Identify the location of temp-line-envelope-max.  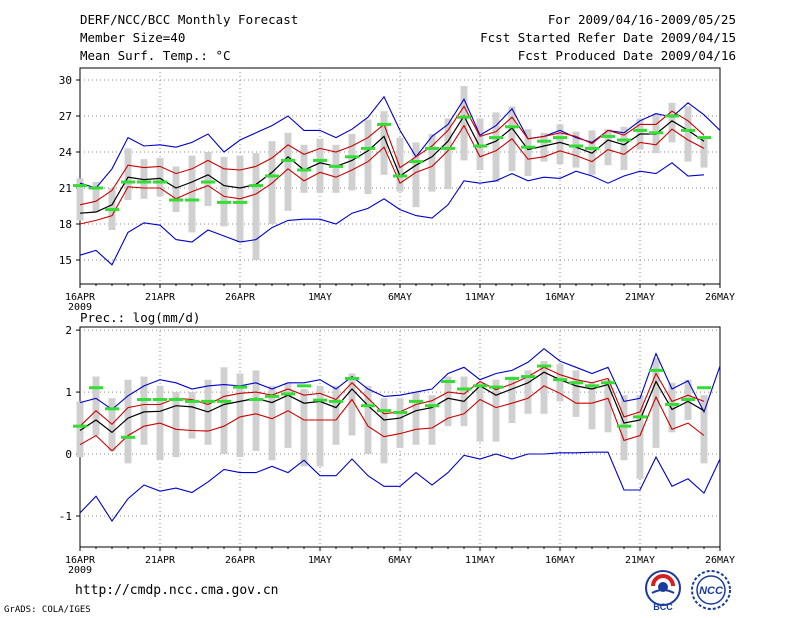
(400, 142).